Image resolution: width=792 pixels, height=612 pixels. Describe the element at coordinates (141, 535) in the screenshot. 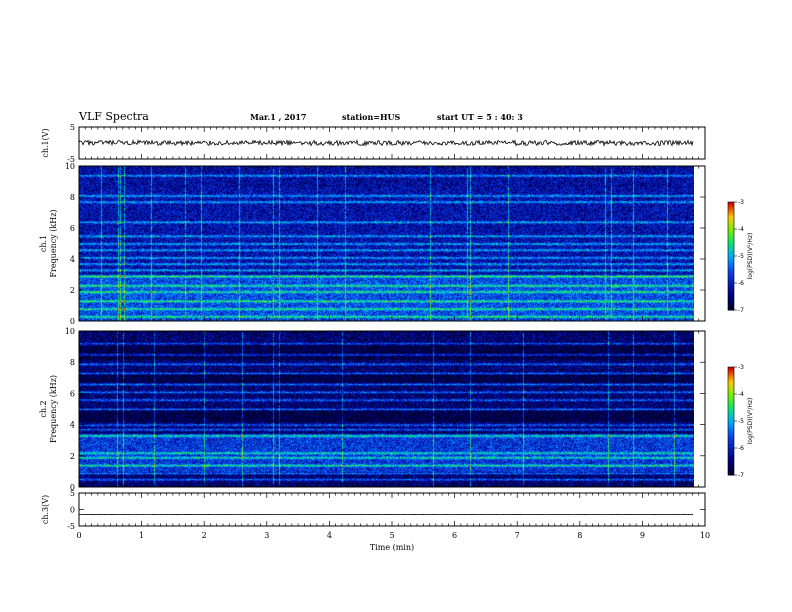

I see `x-tick-label: 1` at that location.